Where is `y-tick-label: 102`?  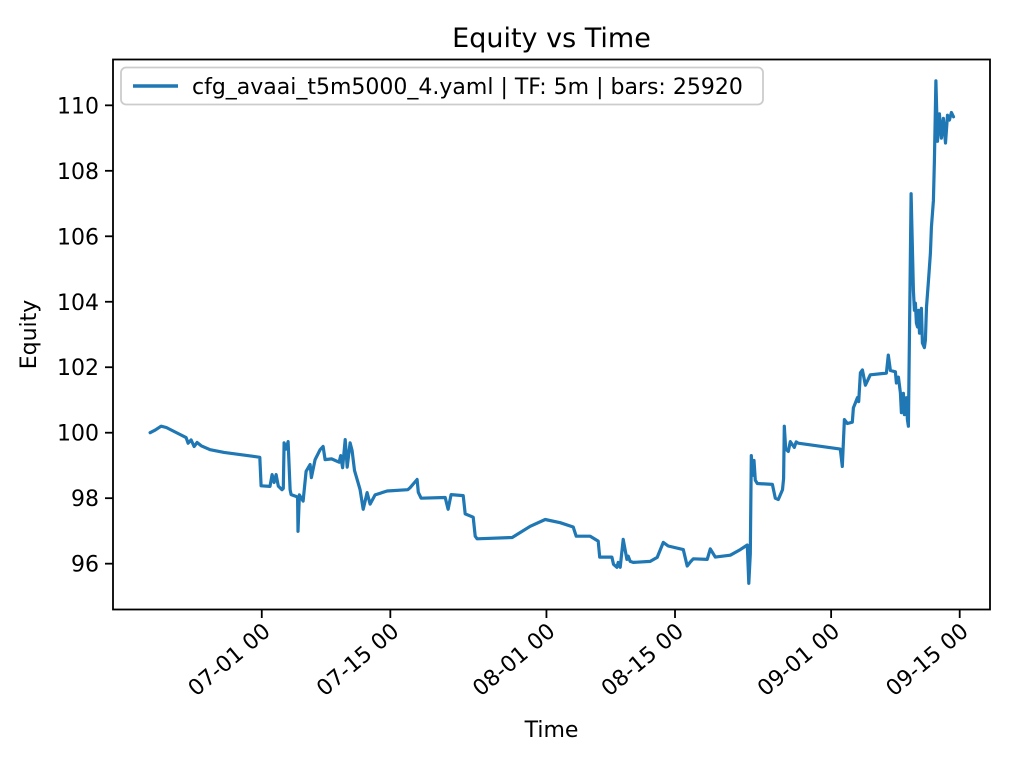
y-tick-label: 102 is located at coordinates (78, 368).